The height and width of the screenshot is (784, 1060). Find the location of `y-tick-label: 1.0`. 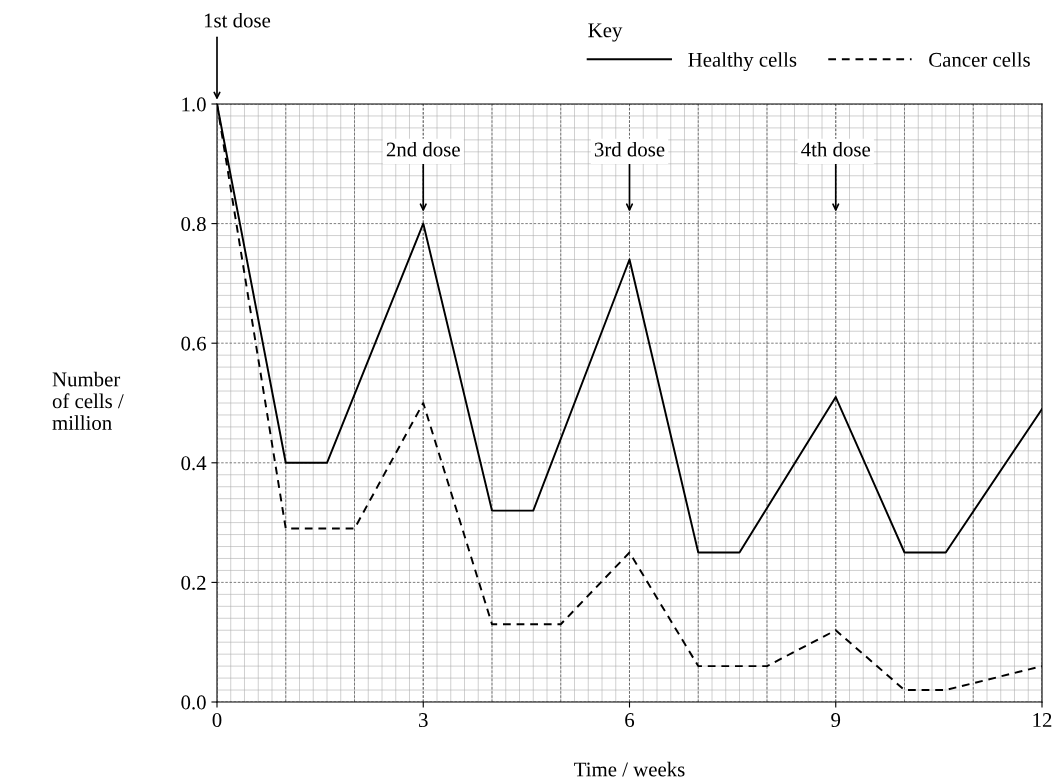

y-tick-label: 1.0 is located at coordinates (194, 104).